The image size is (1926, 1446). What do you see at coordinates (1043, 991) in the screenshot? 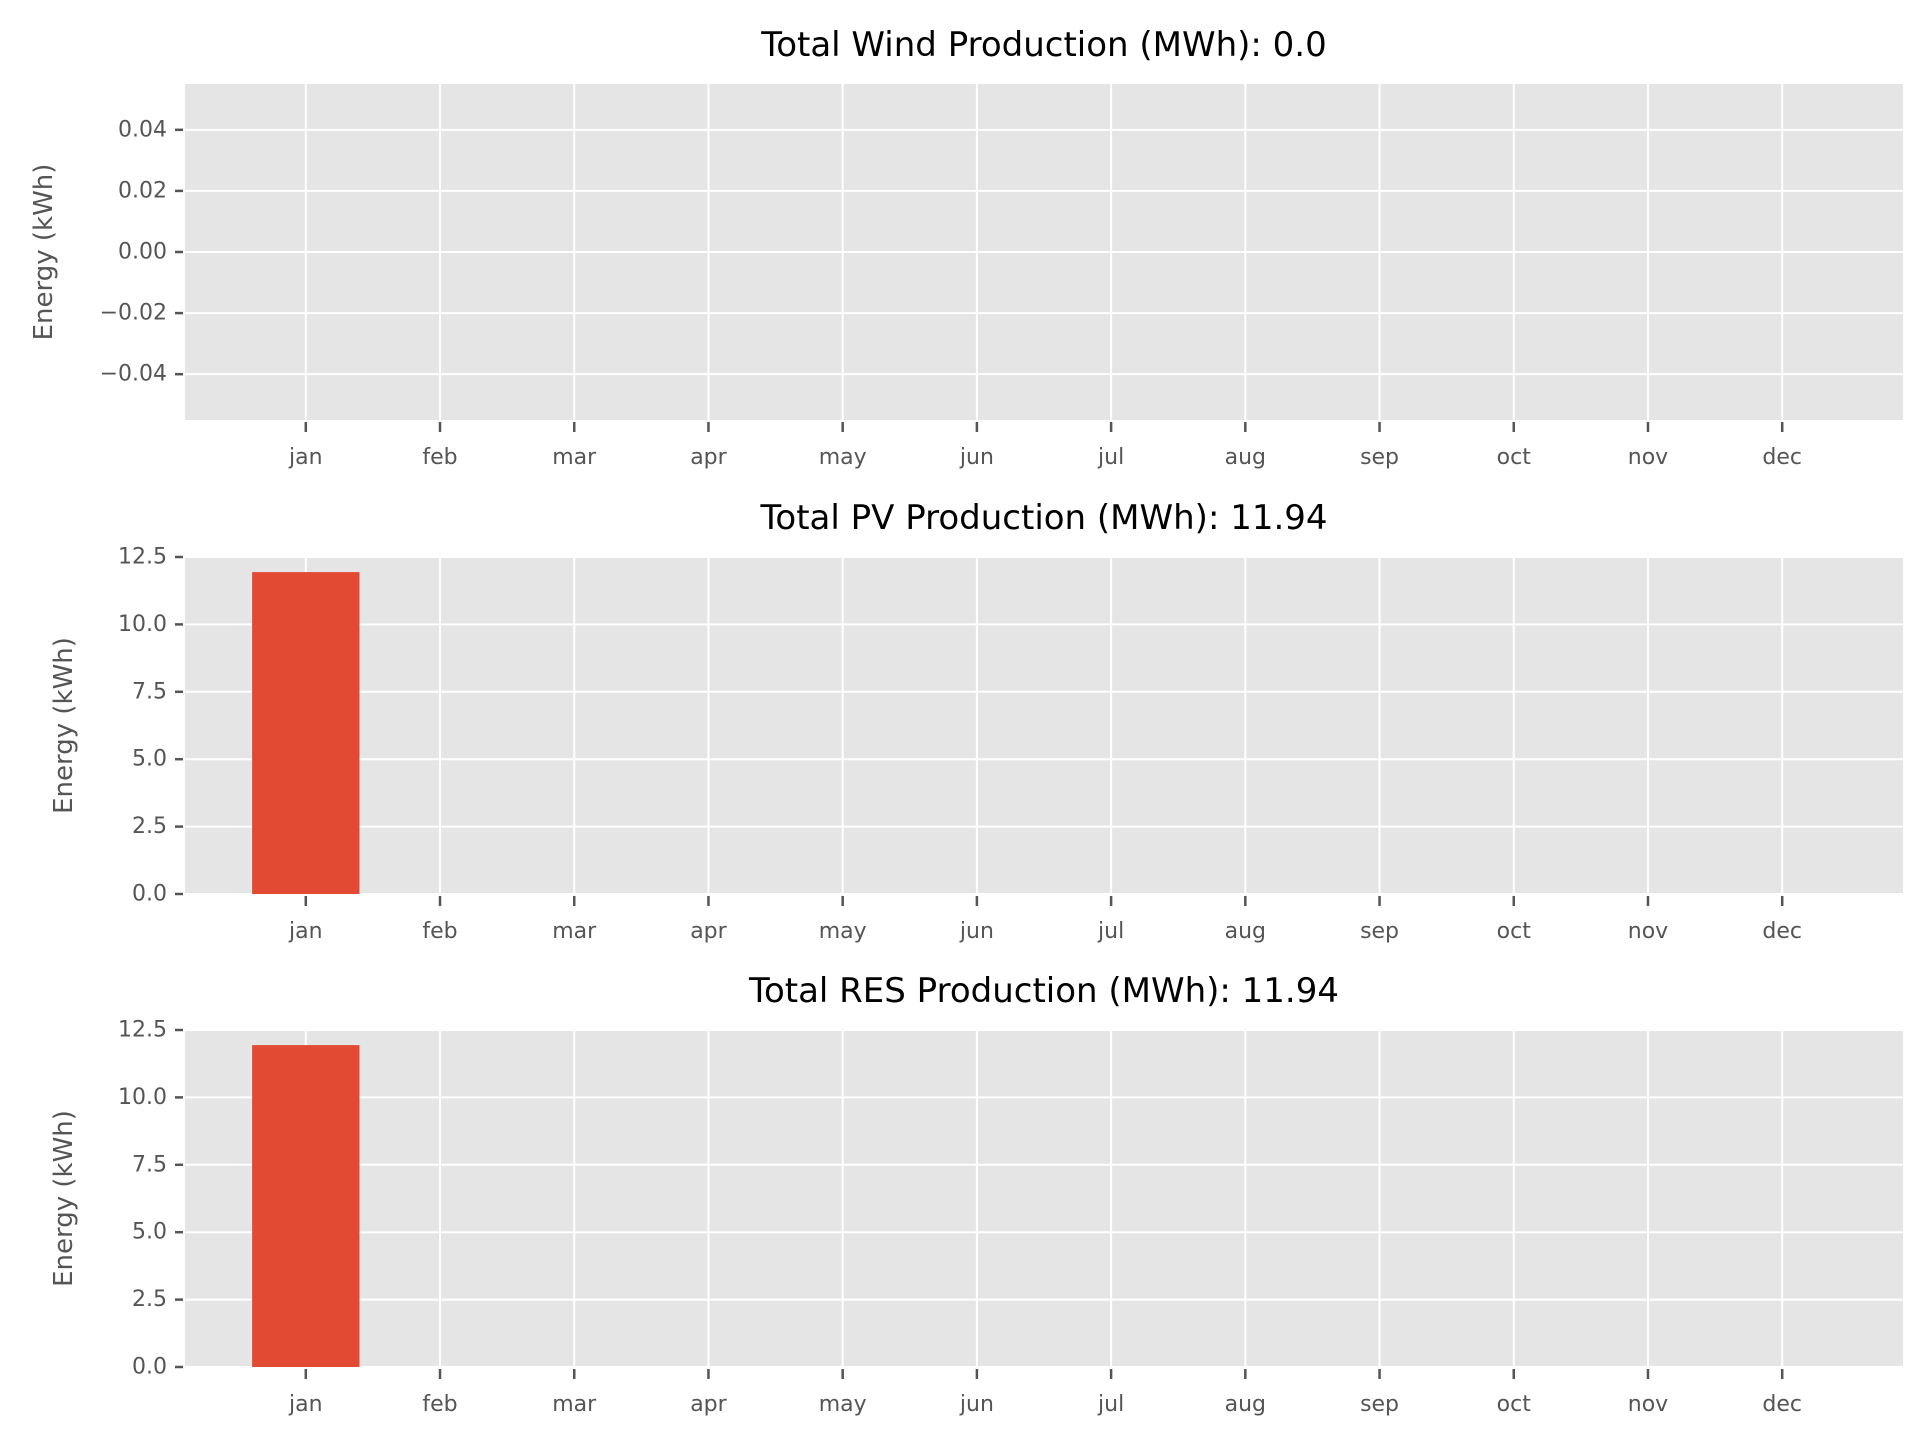
I see `chart-title: Total RES Production (MWh): 11.94` at bounding box center [1043, 991].